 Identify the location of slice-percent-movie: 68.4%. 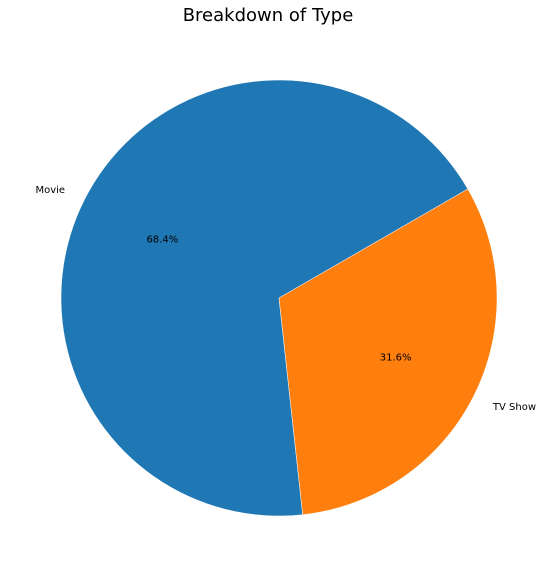
(162, 239).